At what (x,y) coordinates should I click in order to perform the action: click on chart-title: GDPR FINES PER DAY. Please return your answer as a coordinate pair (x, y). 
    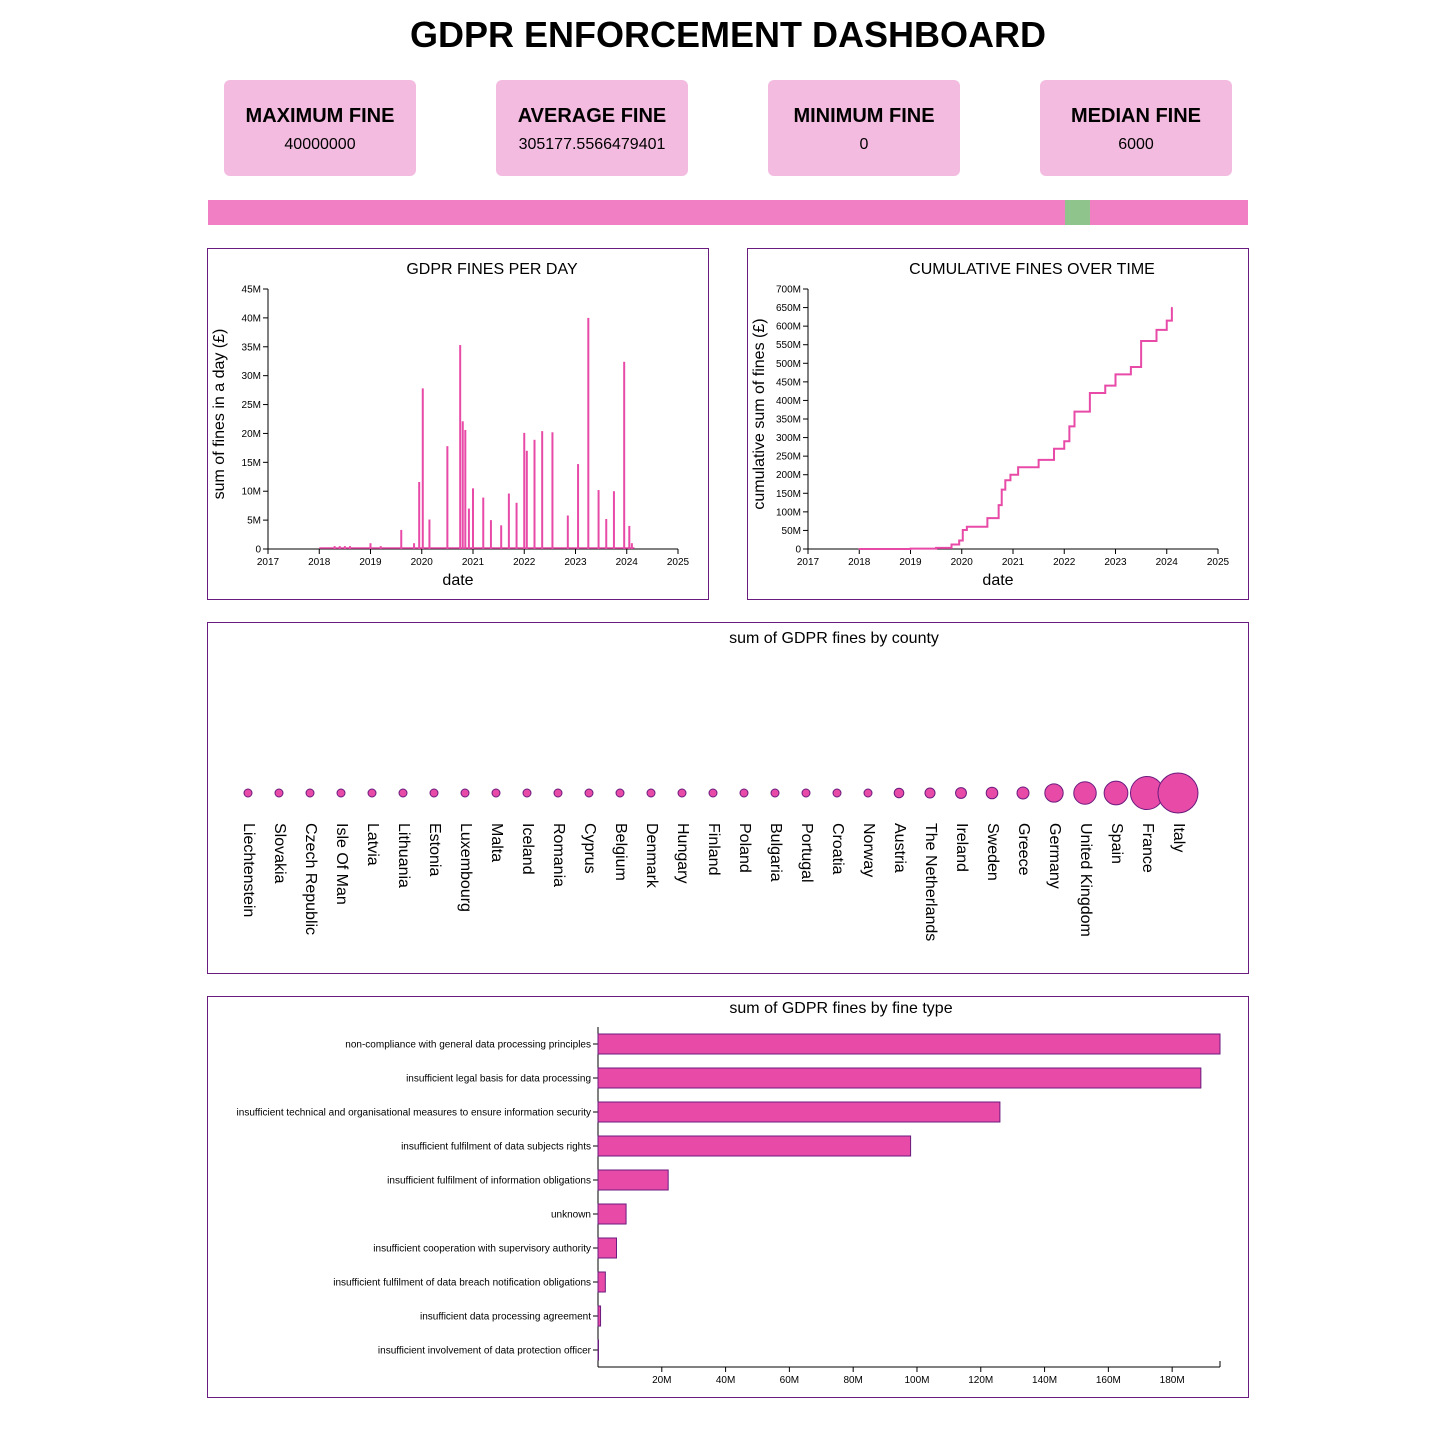
    Looking at the image, I should click on (492, 269).